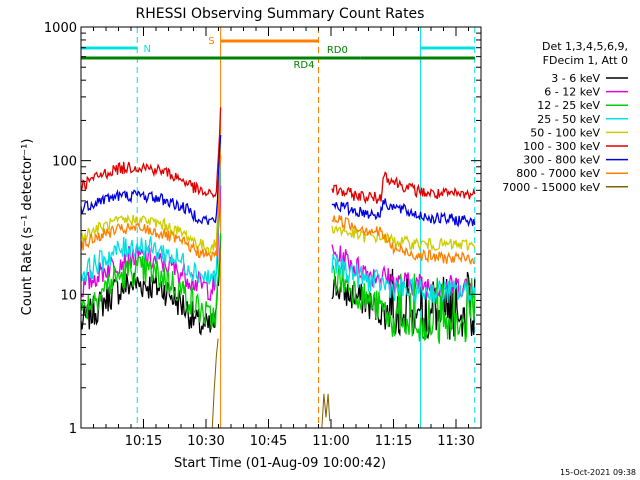  What do you see at coordinates (205, 441) in the screenshot?
I see `x-tick-label: 10:30` at bounding box center [205, 441].